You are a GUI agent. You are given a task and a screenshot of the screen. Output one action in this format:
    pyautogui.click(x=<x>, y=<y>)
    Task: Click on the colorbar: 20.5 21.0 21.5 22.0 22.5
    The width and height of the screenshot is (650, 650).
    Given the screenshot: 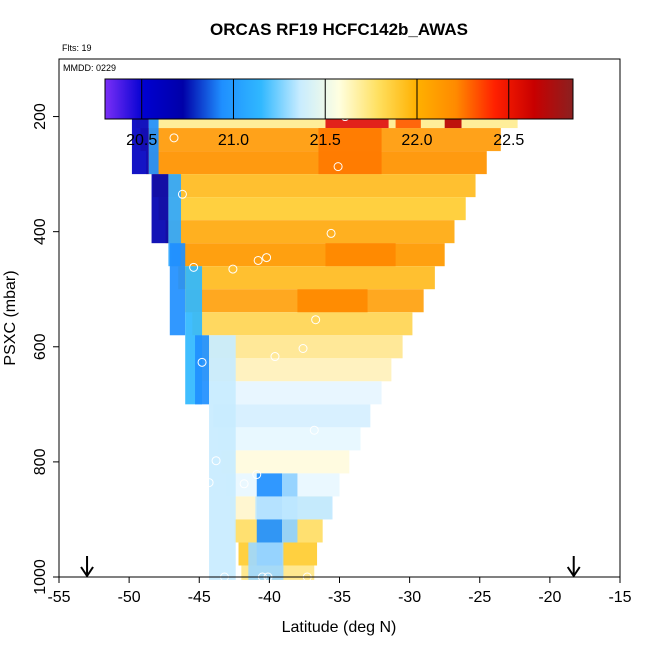 What is the action you would take?
    pyautogui.click(x=339, y=113)
    